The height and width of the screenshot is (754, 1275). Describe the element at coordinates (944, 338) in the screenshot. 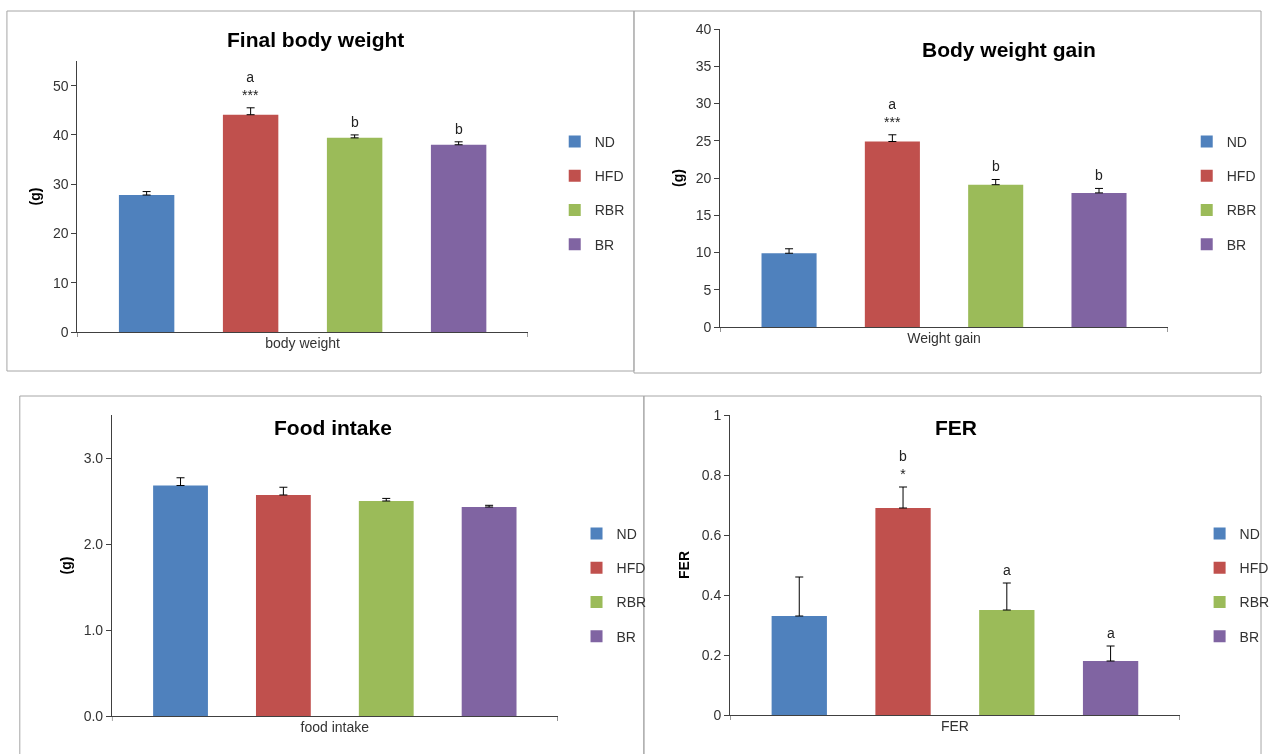

I see `x-axis-title: Weight gain` at that location.